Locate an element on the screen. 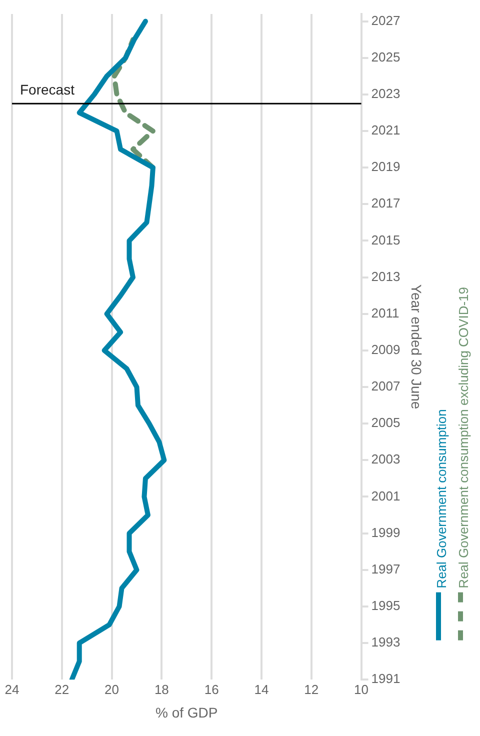  x-axis-title: % of GDP is located at coordinates (187, 712).